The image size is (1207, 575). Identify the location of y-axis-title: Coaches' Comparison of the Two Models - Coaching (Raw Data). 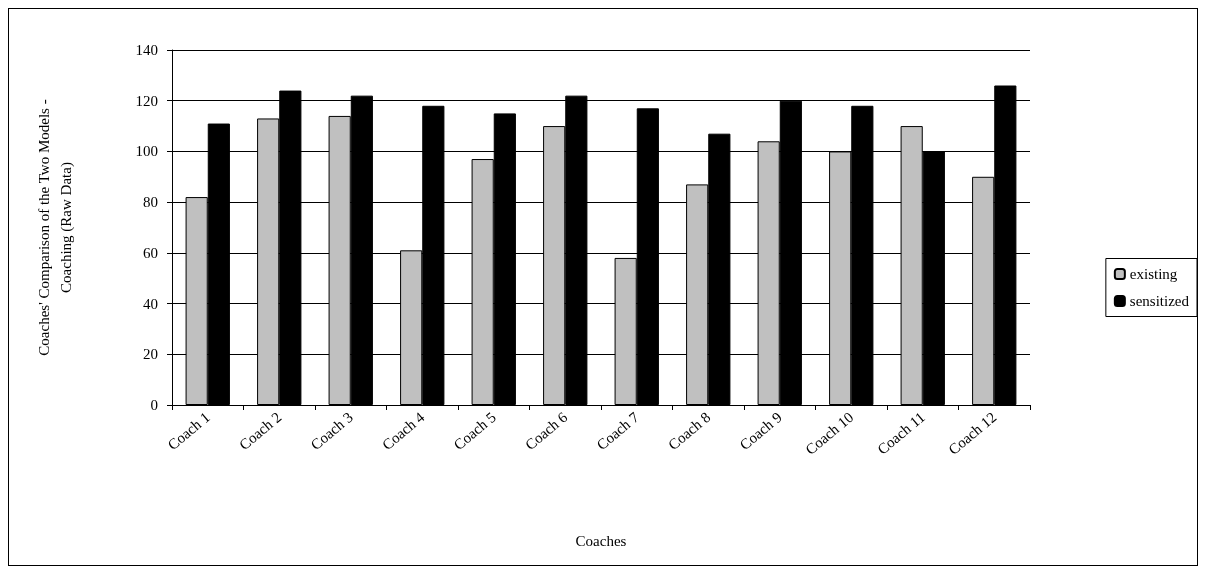
(55, 227).